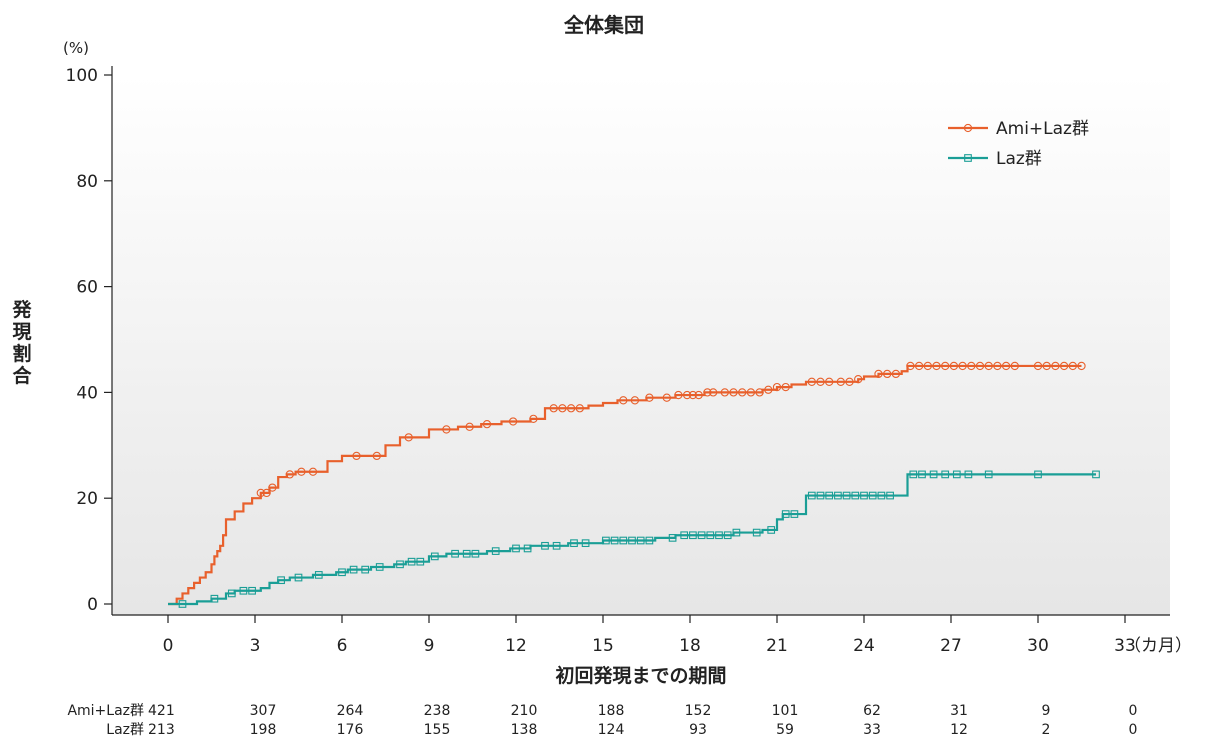  What do you see at coordinates (603, 646) in the screenshot?
I see `x-tick-label: 15` at bounding box center [603, 646].